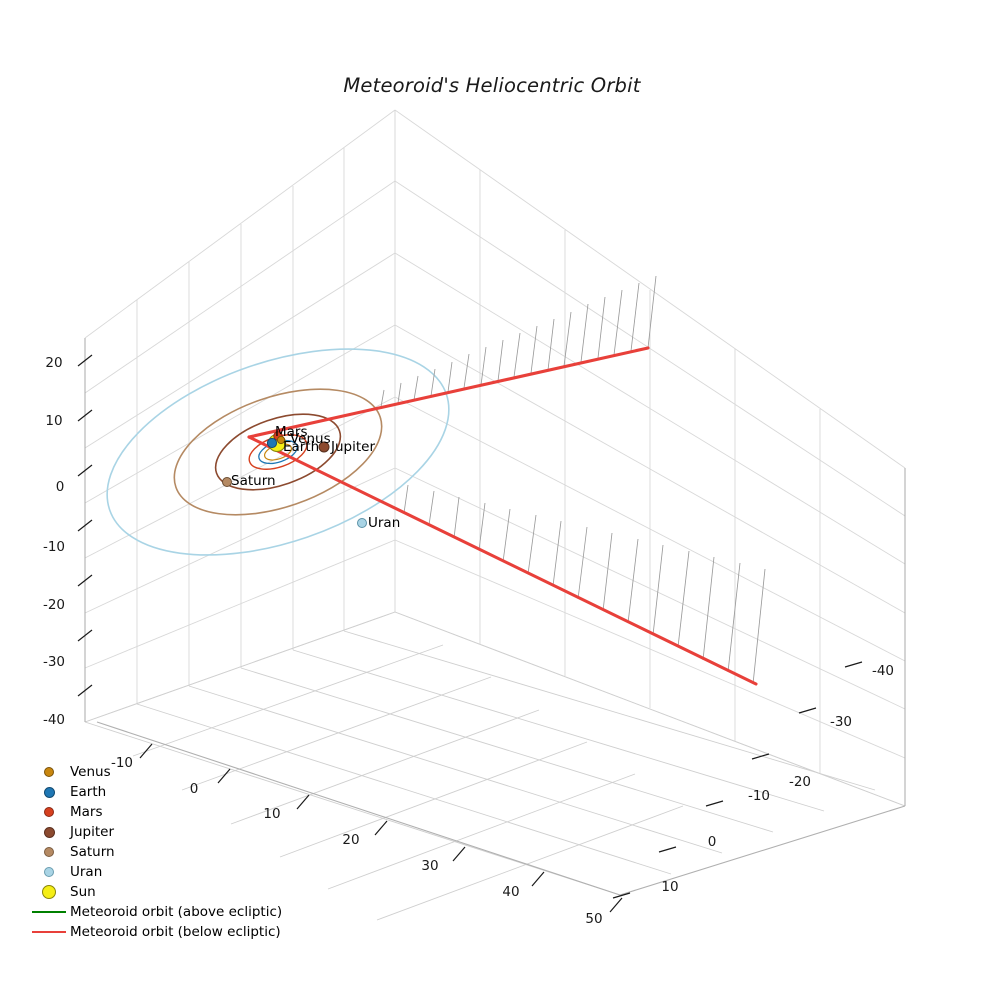 Image resolution: width=984 pixels, height=984 pixels. I want to click on jupiter-dot-icon, so click(49, 832).